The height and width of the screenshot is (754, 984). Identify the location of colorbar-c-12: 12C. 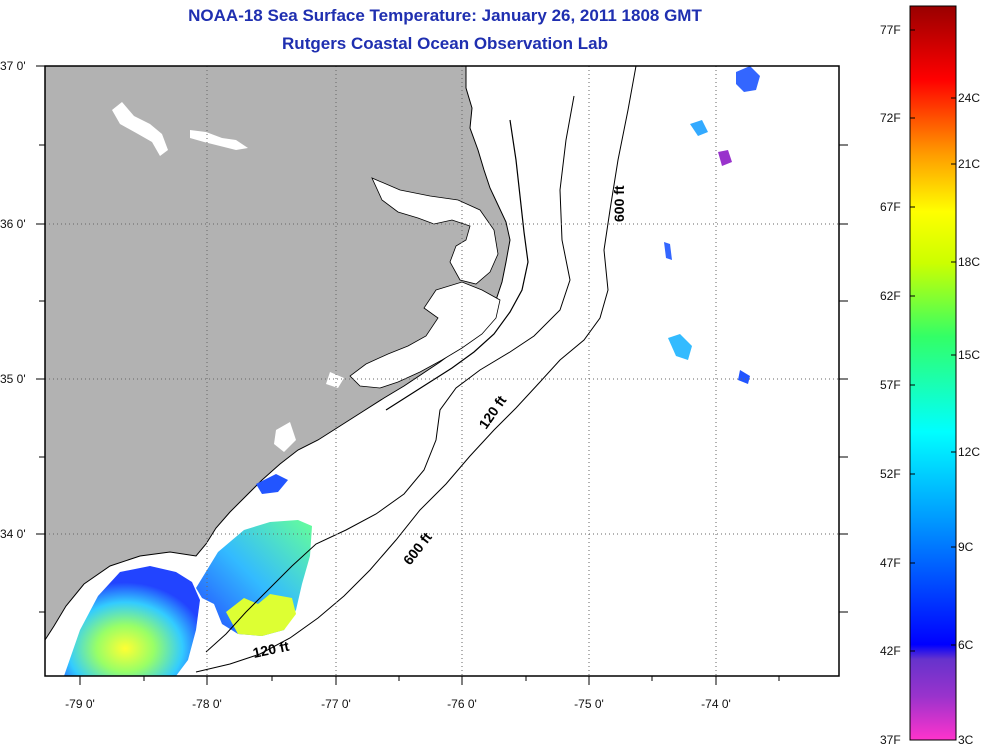
(969, 452).